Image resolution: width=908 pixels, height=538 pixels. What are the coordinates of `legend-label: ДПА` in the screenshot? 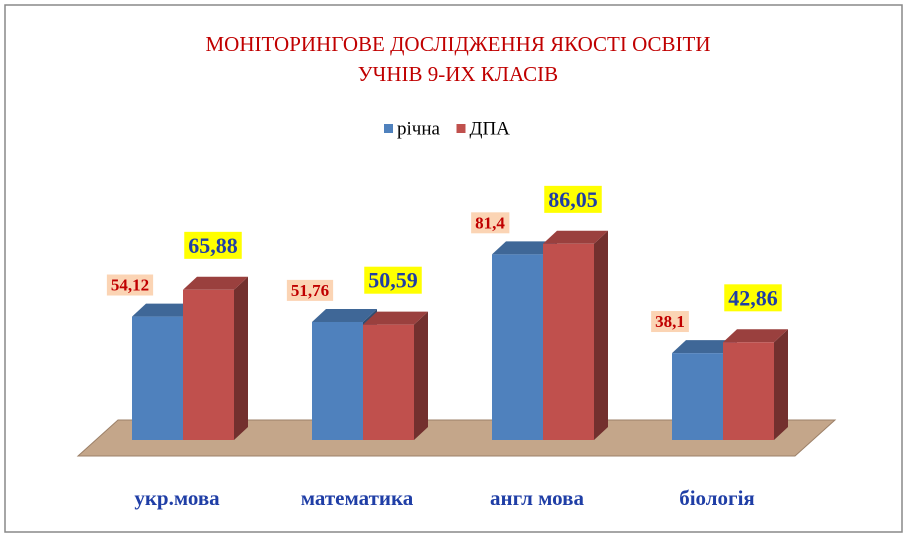 It's located at (490, 128).